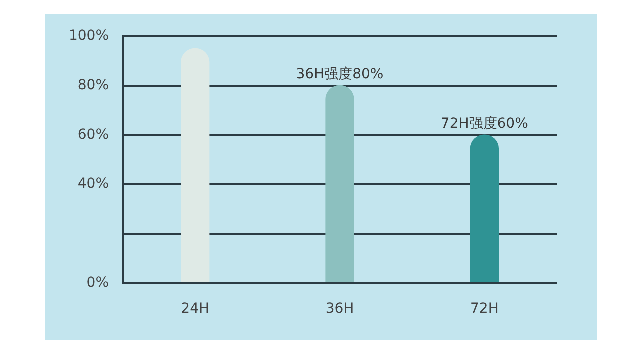  Describe the element at coordinates (484, 124) in the screenshot. I see `data-label: 72H强度60%` at that location.